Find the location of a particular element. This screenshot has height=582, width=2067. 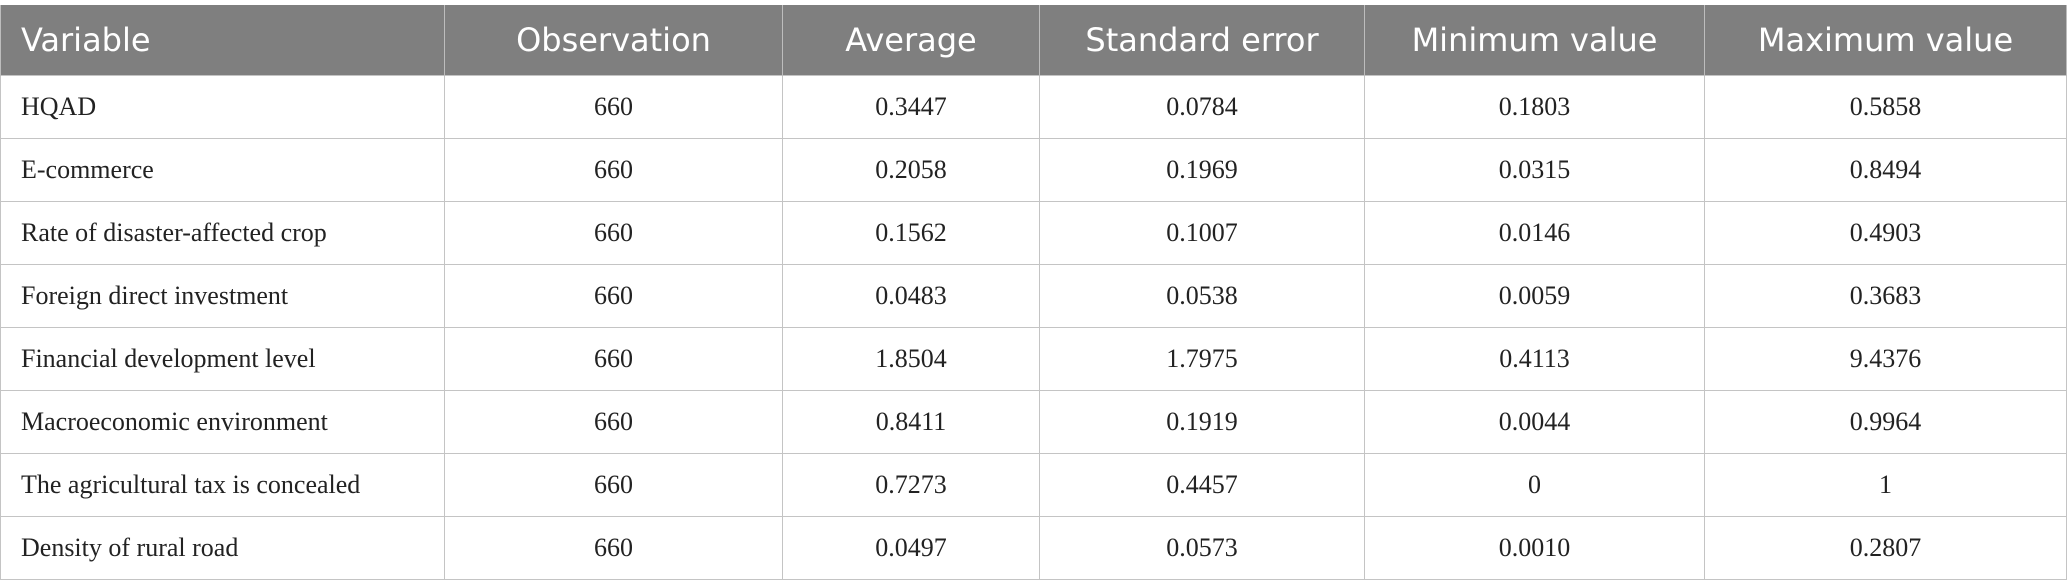

value-cell: 0.0059 is located at coordinates (1534, 296).